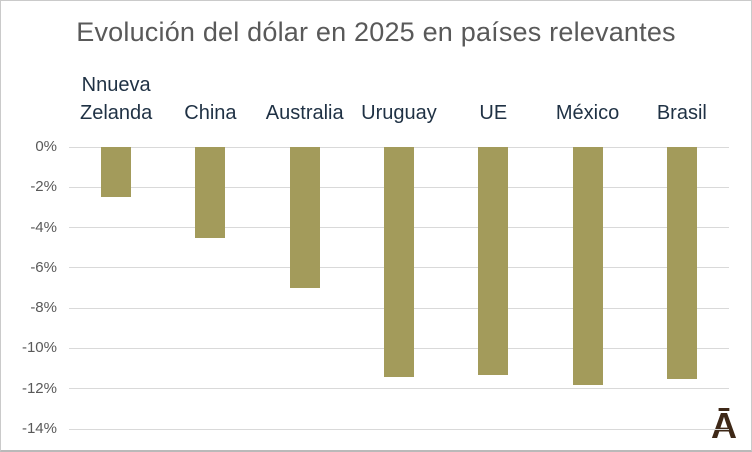 This screenshot has width=752, height=452. Describe the element at coordinates (304, 217) in the screenshot. I see `bar-australia` at that location.